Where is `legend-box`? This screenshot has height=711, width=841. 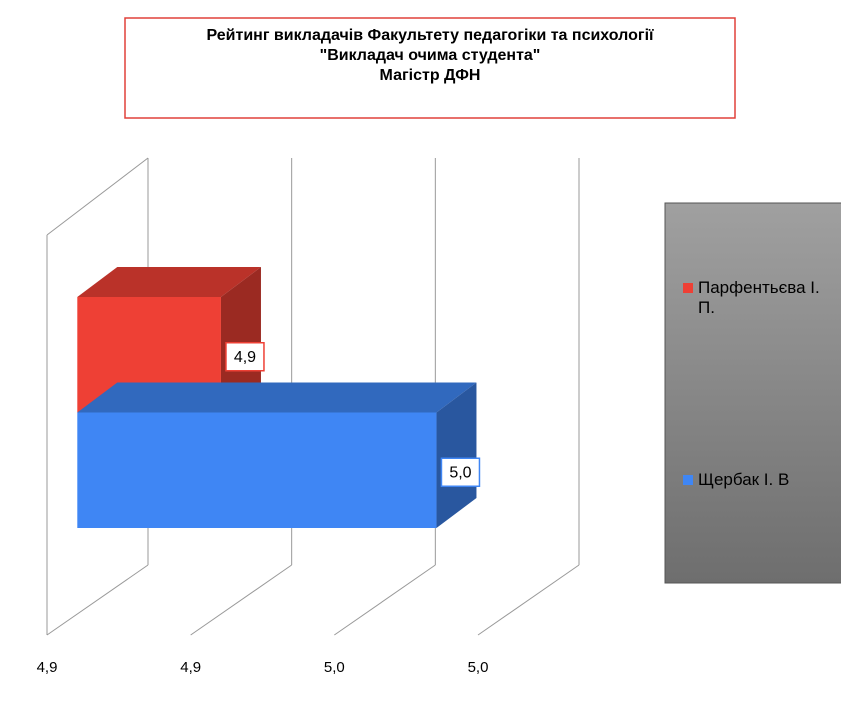 legend-box is located at coordinates (752, 393).